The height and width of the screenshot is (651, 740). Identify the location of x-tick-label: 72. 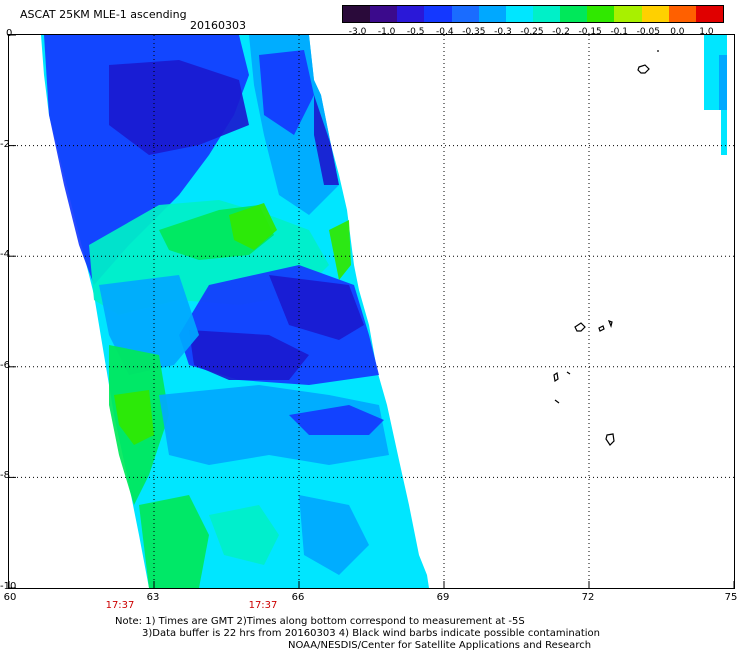
(588, 597).